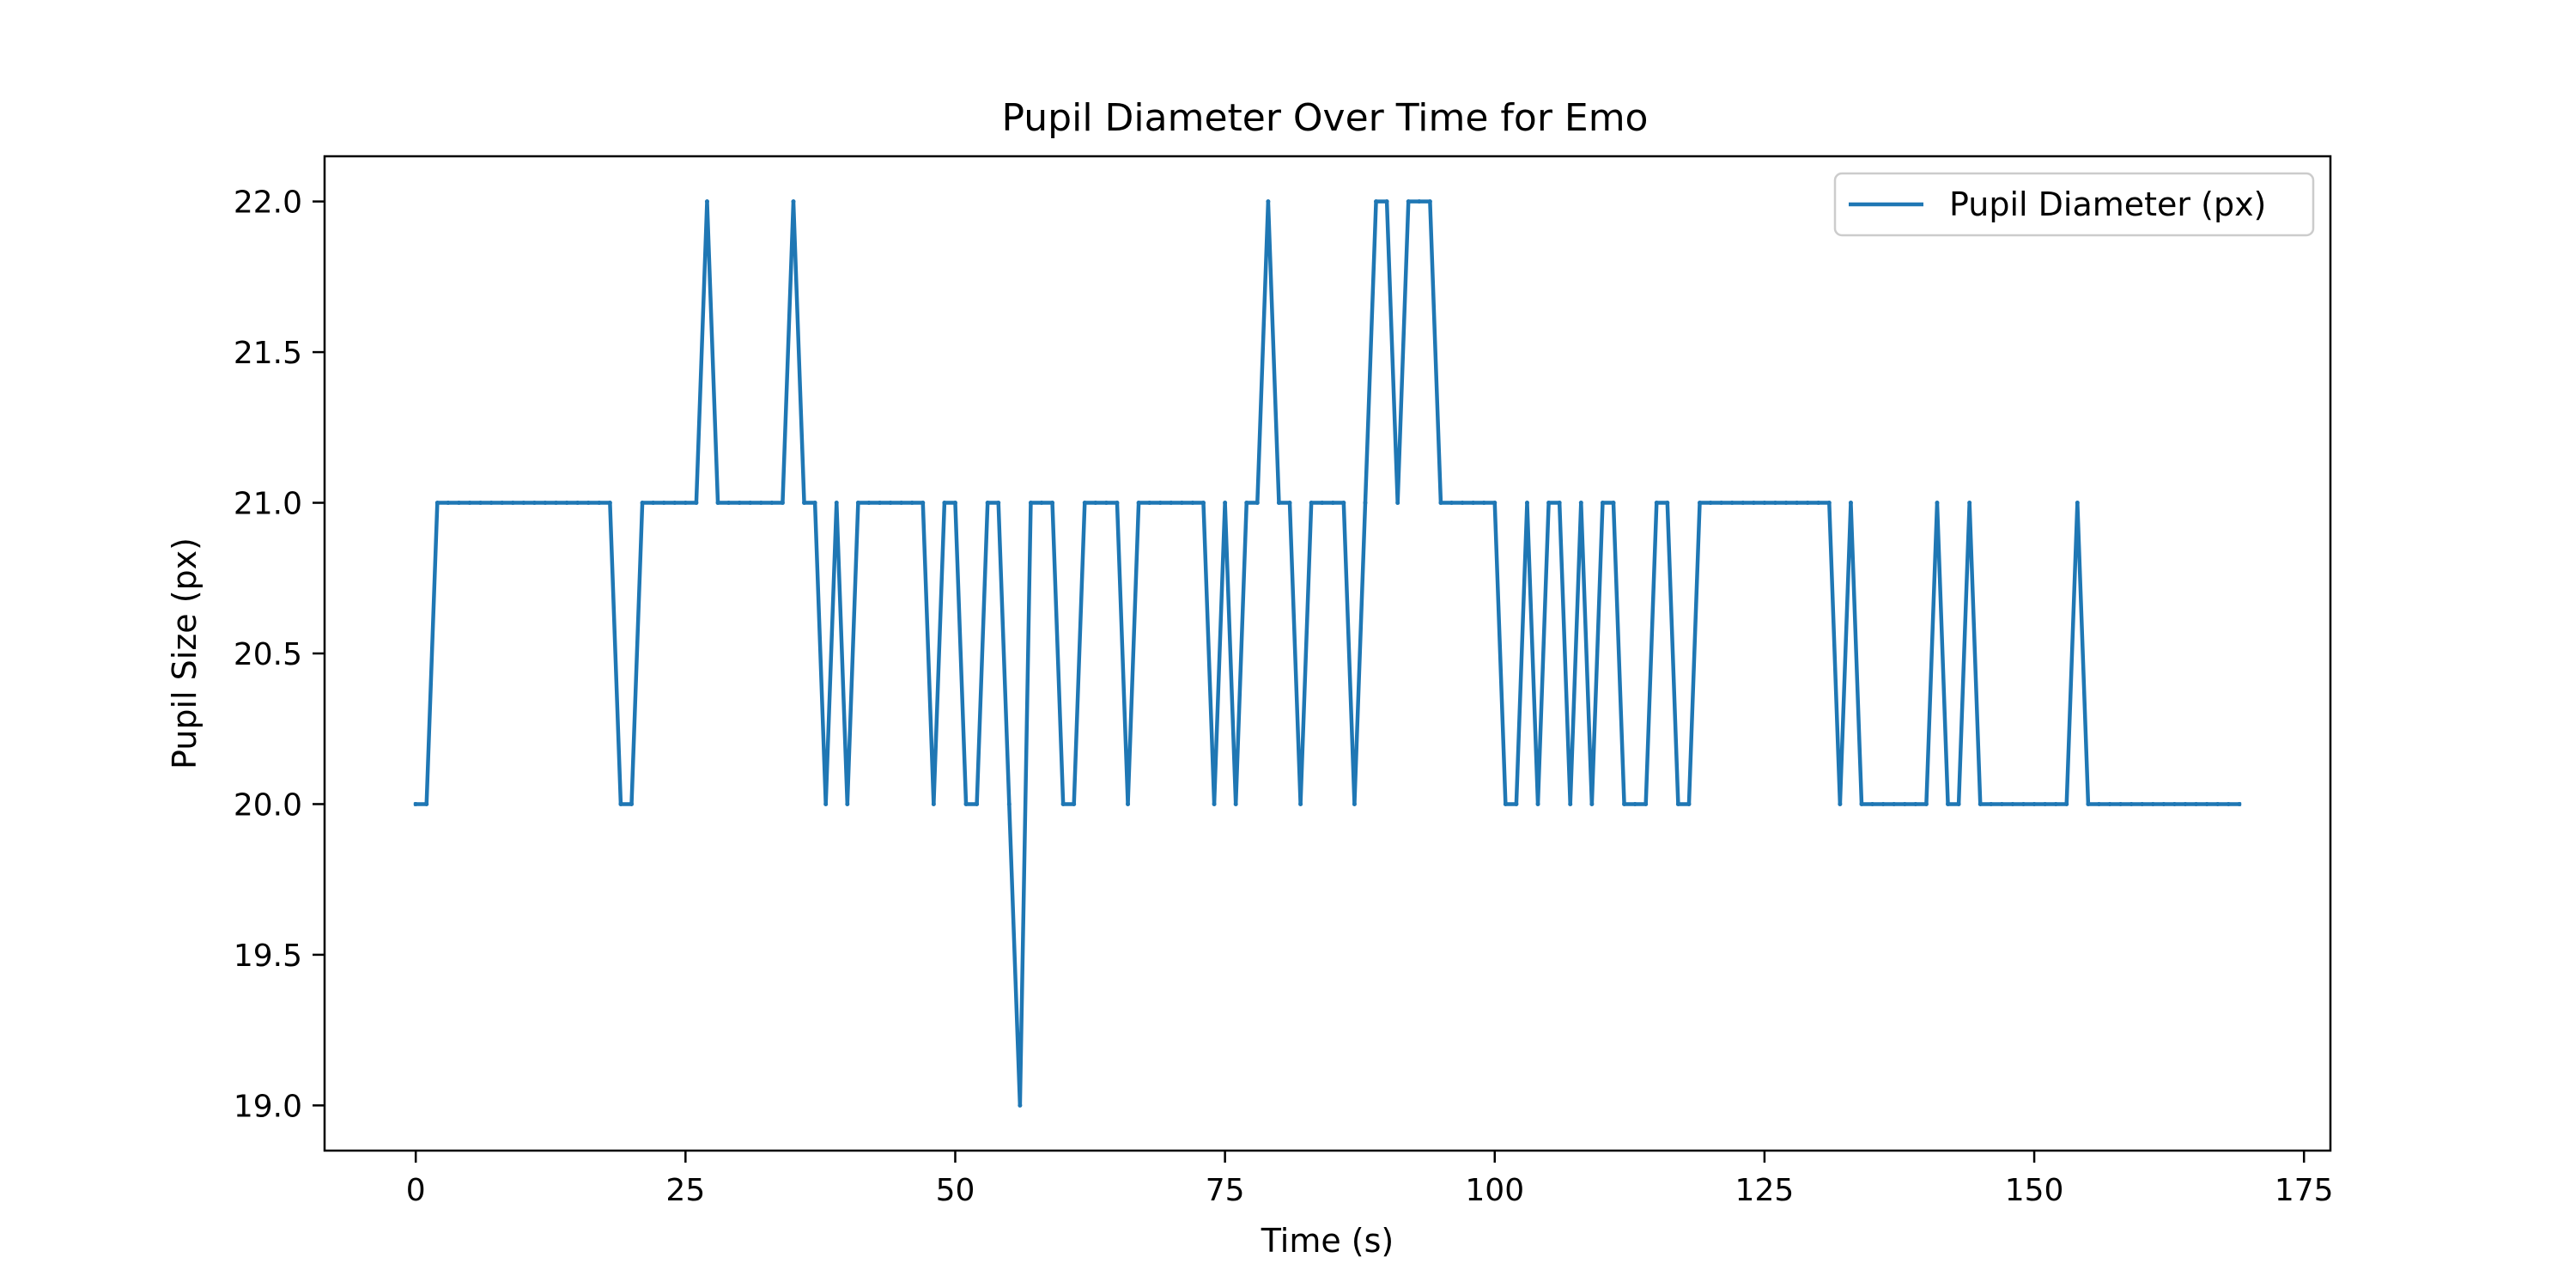 Image resolution: width=2576 pixels, height=1288 pixels. I want to click on x-axis-label: Time (s), so click(1327, 1241).